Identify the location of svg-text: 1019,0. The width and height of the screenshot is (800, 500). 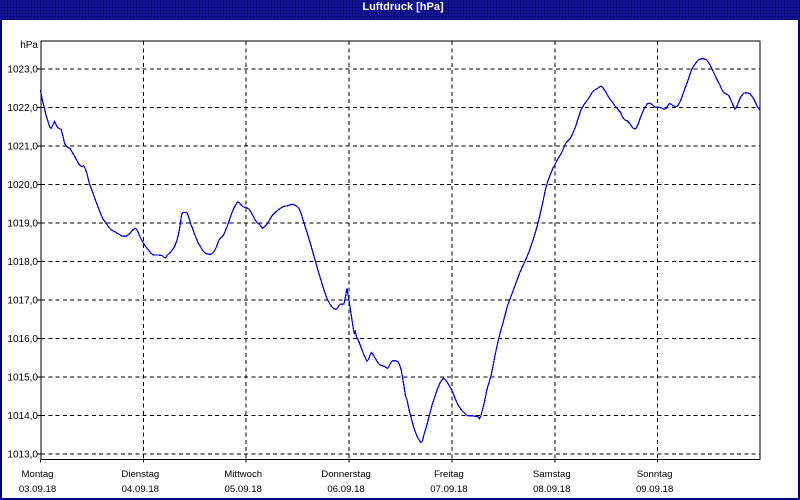
(22, 224).